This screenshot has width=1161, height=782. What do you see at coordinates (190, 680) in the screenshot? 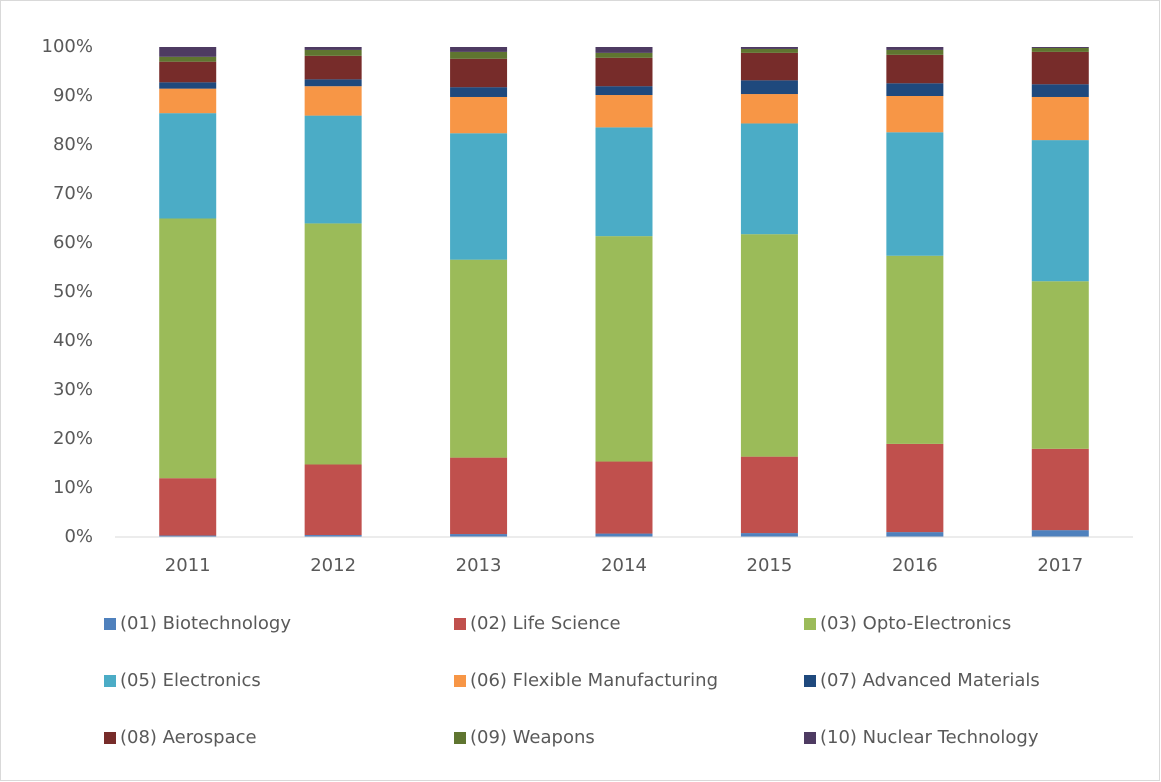
I see `legend-label: (05) Electronics` at bounding box center [190, 680].